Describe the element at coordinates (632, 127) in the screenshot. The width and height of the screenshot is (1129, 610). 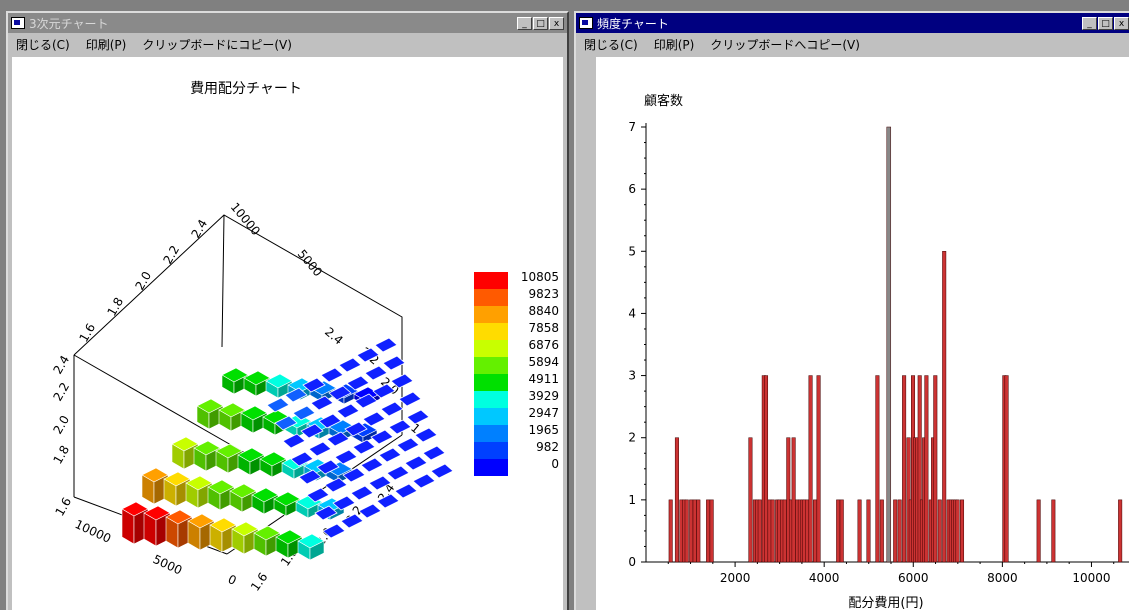
I see `y-tick-label: 7` at that location.